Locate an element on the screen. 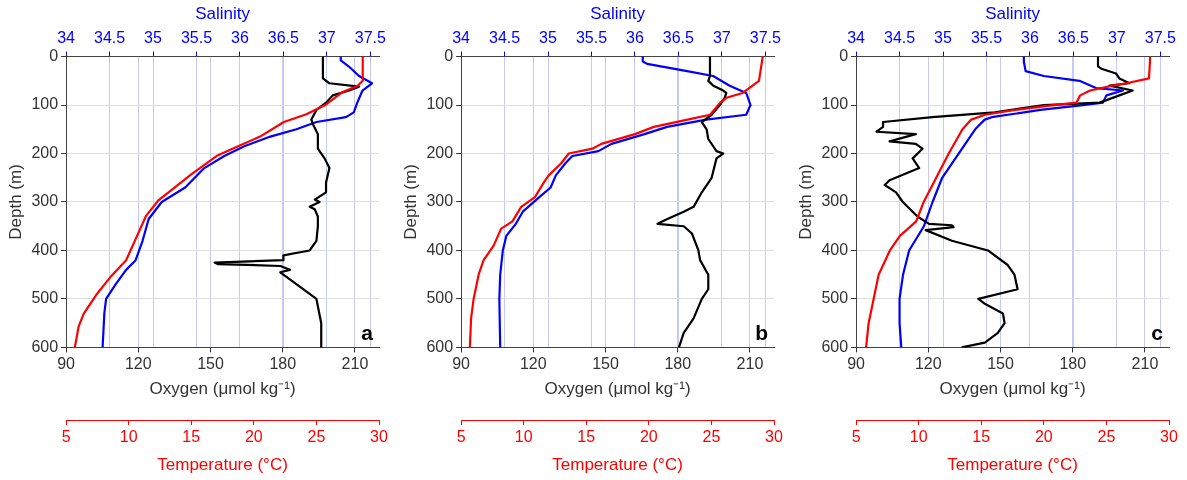  annotation: c is located at coordinates (1157, 332).